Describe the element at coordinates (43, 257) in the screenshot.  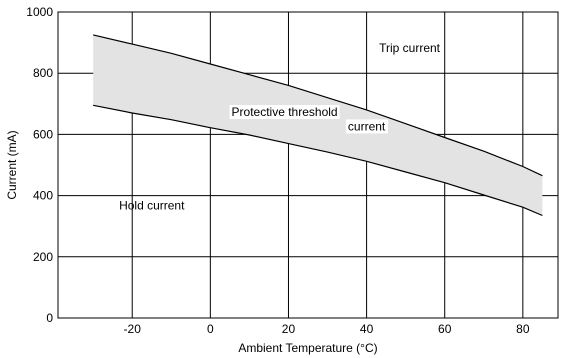
I see `y-tick-label: 200` at that location.